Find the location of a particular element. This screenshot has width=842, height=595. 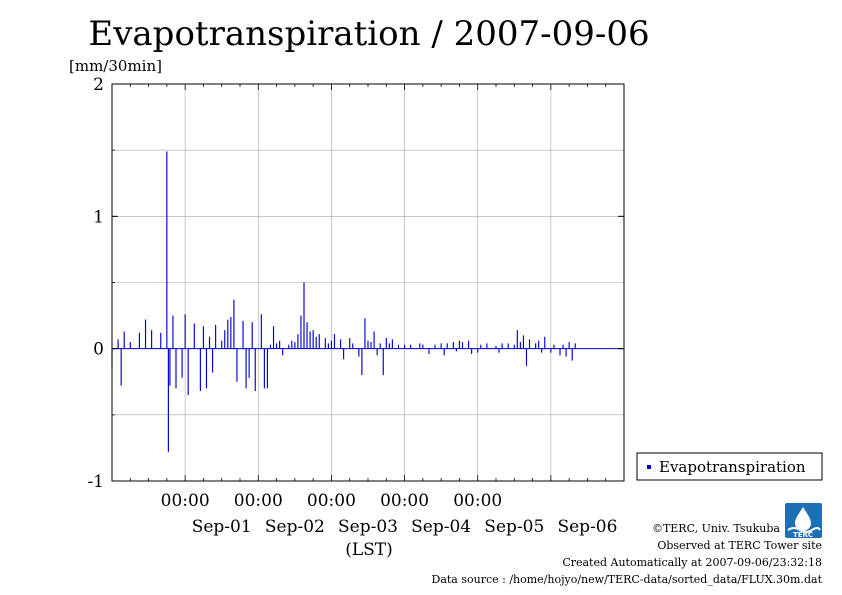

x-date-label: Sep-04 is located at coordinates (441, 527).